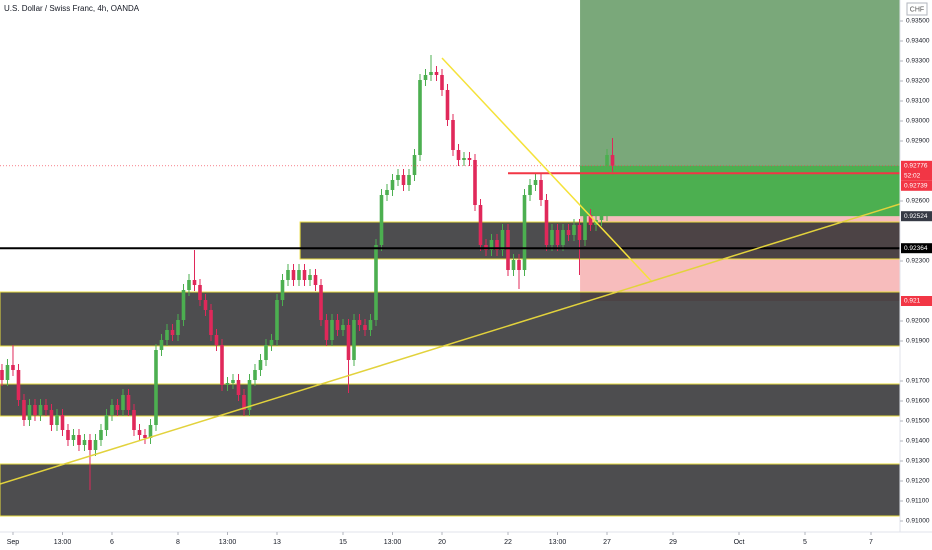 This screenshot has height=550, width=932. Describe the element at coordinates (442, 542) in the screenshot. I see `x-tick-label: 20` at that location.